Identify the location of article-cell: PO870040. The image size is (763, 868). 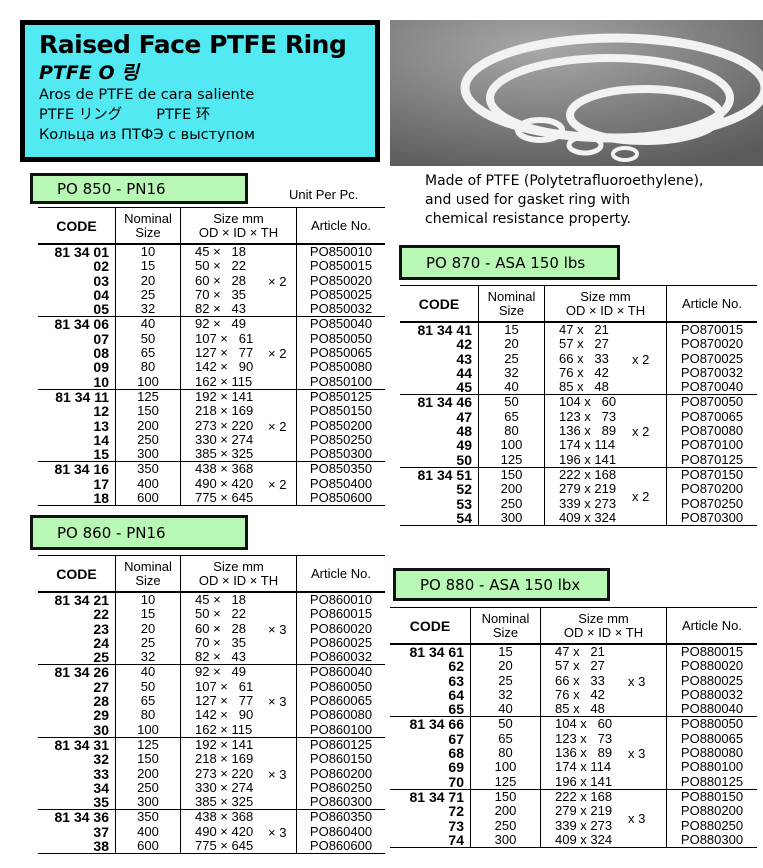
(711, 387).